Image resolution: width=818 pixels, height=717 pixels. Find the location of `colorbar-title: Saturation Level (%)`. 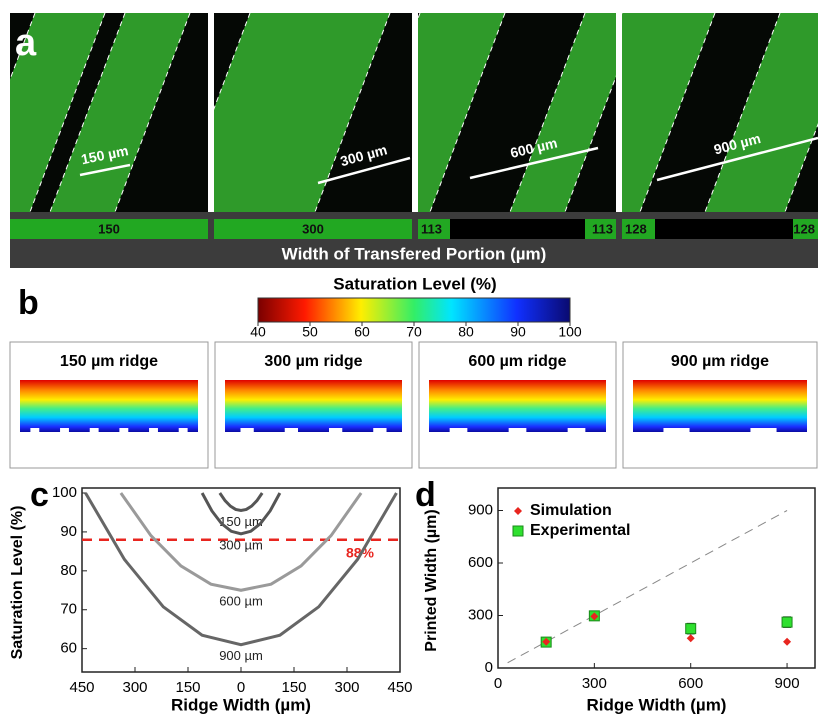

colorbar-title: Saturation Level (%) is located at coordinates (414, 283).